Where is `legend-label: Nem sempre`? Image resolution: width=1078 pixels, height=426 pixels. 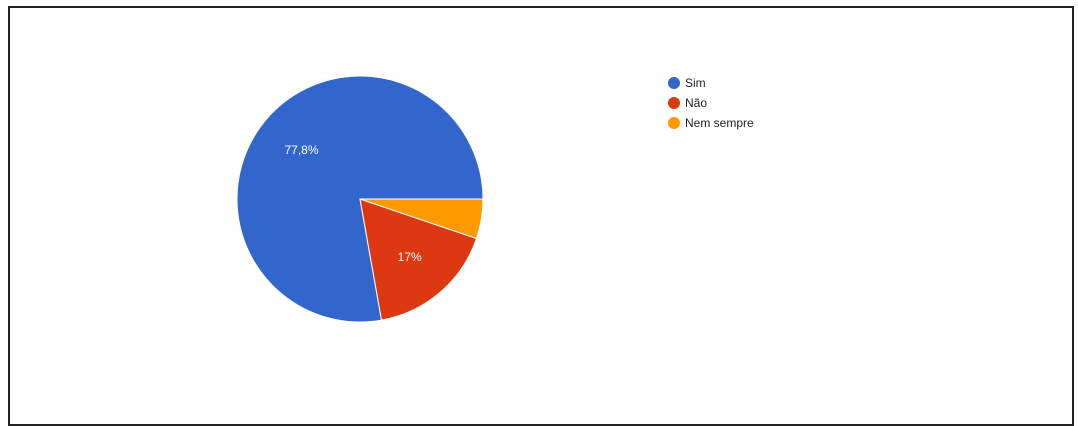
legend-label: Nem sempre is located at coordinates (719, 123).